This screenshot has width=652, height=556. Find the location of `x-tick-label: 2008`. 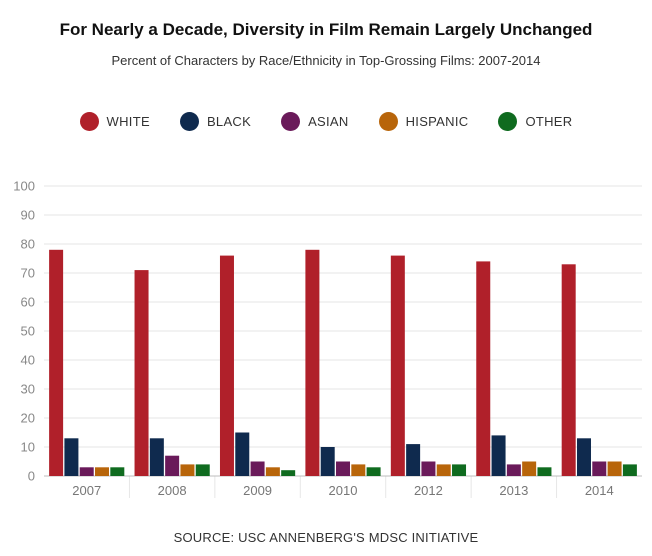

x-tick-label: 2008 is located at coordinates (172, 490).